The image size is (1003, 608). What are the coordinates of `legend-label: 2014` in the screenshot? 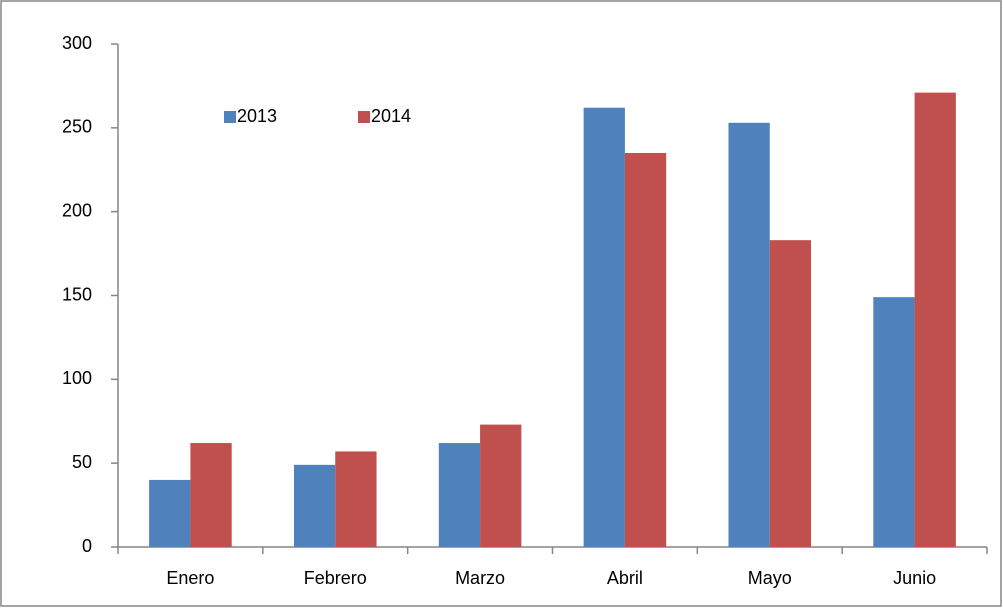 It's located at (391, 116).